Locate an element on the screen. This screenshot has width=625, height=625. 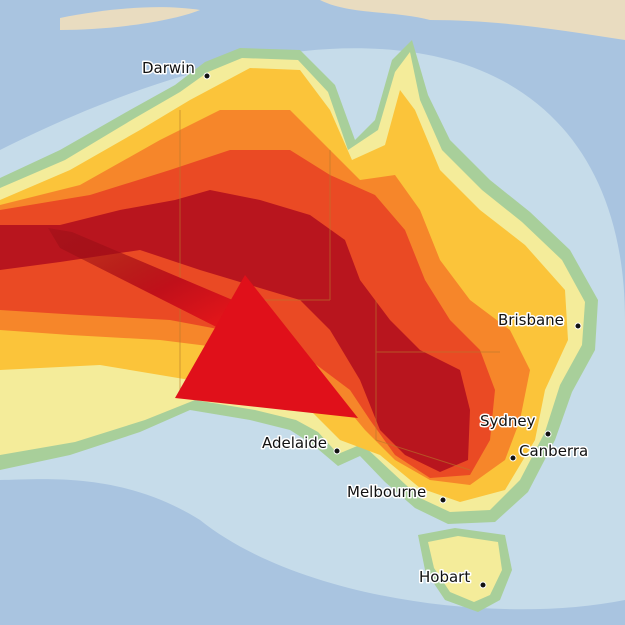
city-label: Darwin is located at coordinates (168, 68).